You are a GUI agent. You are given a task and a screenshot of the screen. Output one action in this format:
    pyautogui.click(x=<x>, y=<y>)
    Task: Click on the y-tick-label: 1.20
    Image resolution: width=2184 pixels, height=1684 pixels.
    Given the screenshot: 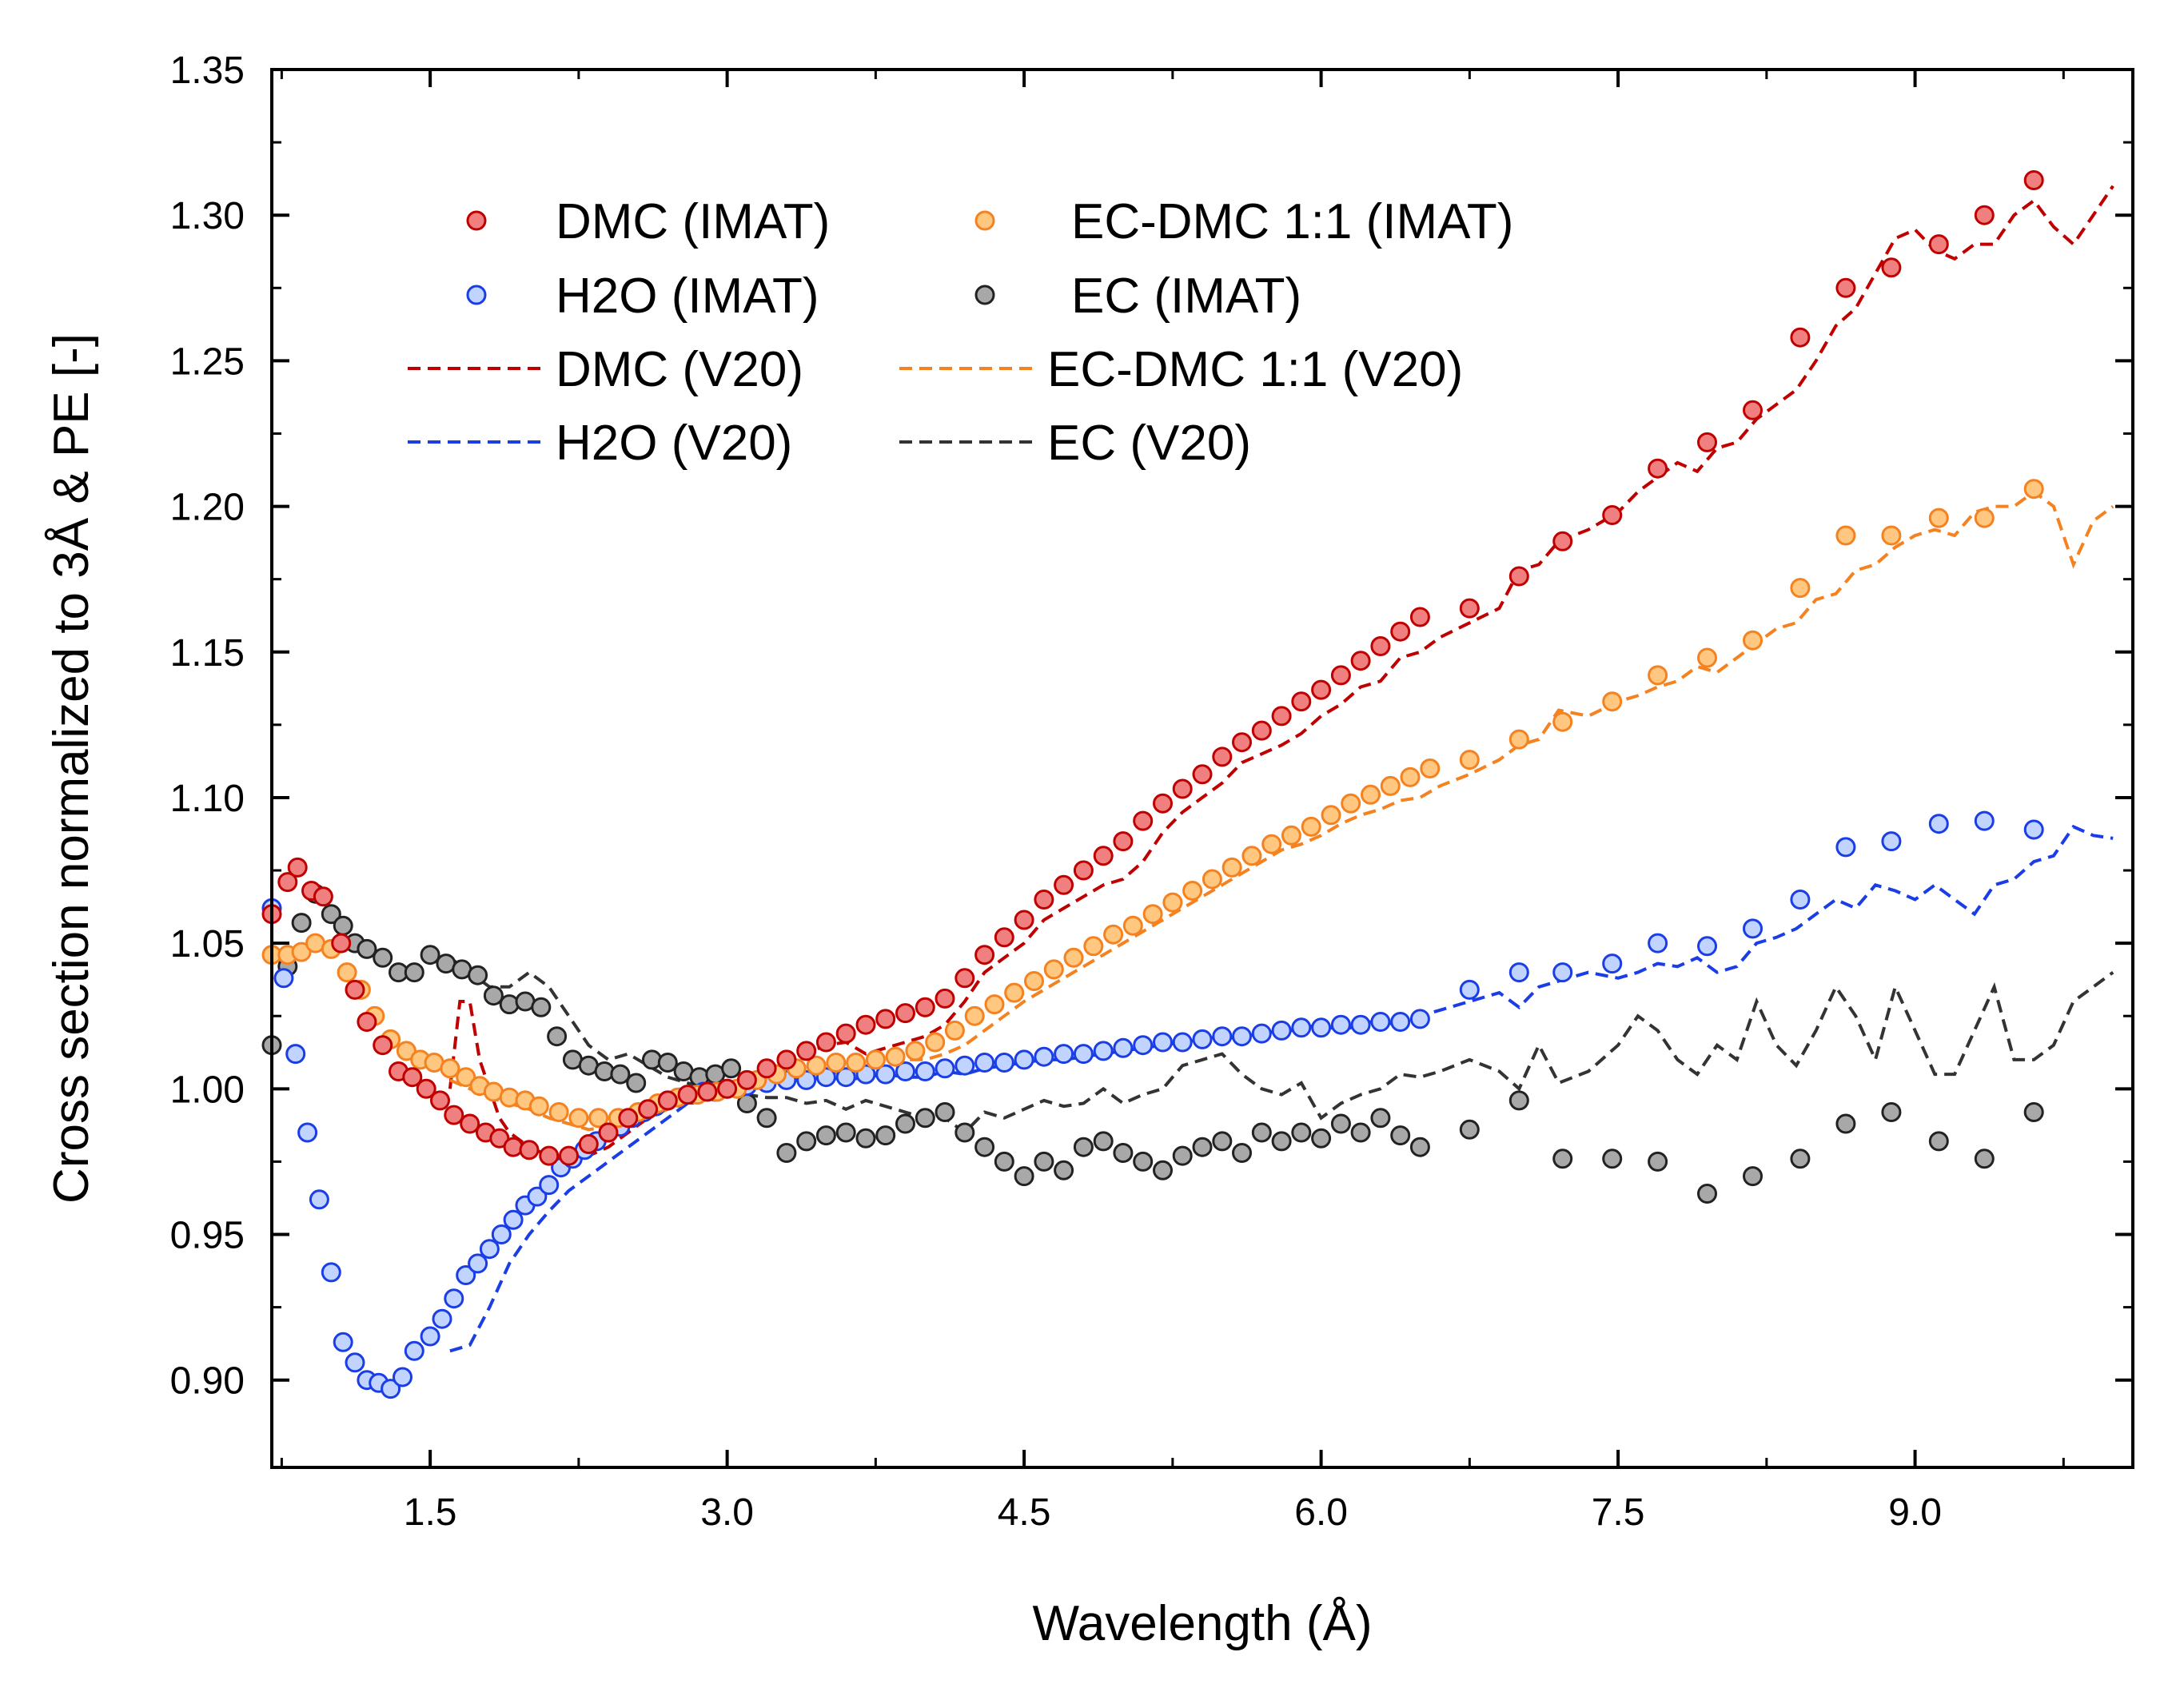 What is the action you would take?
    pyautogui.click(x=207, y=508)
    